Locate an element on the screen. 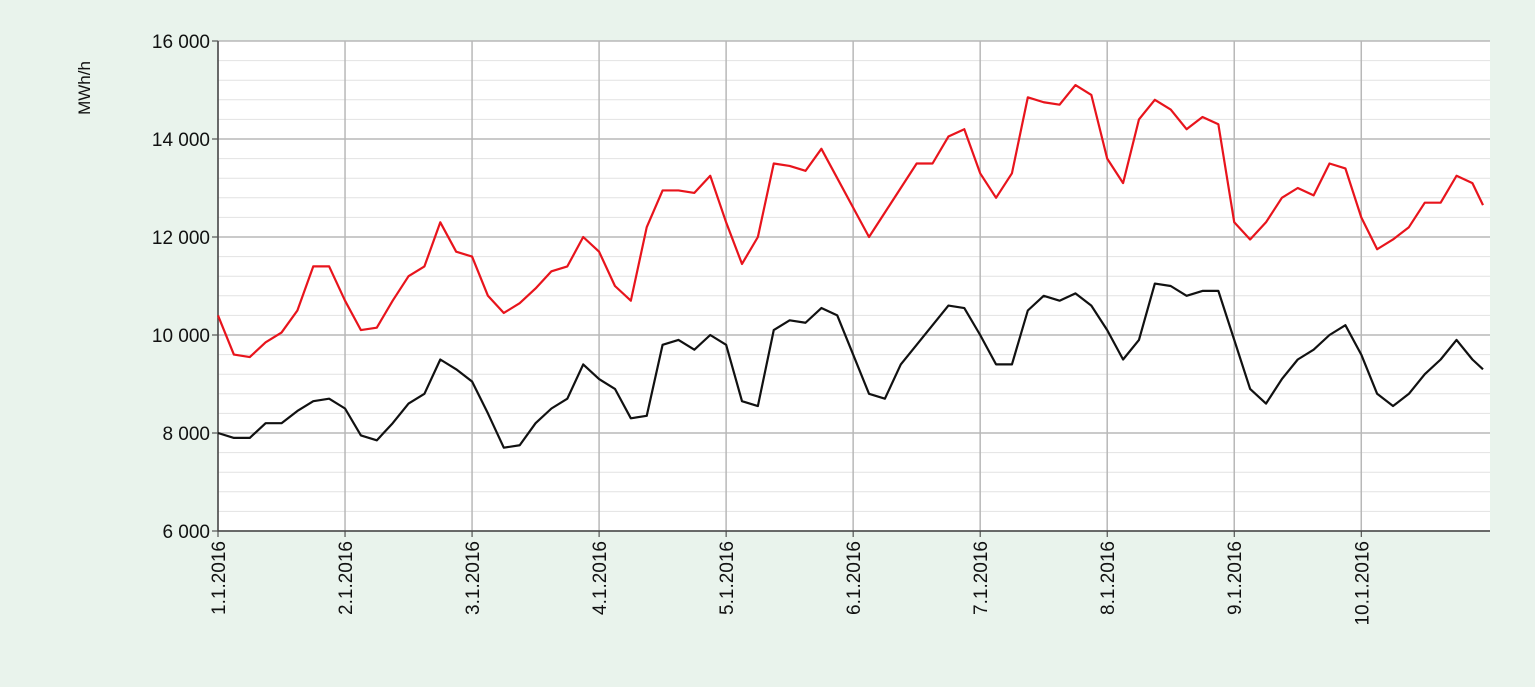  x-tick-label: 2.1.2016 is located at coordinates (346, 578).